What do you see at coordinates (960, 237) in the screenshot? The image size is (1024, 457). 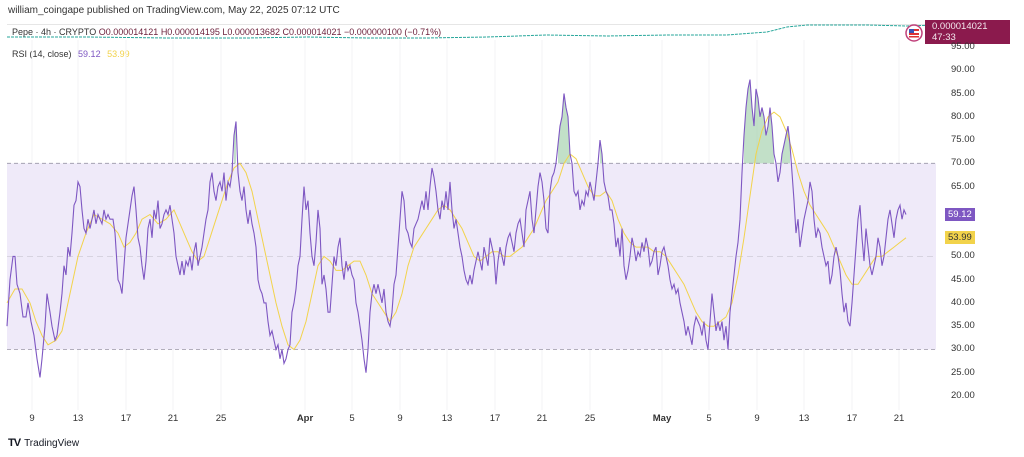 I see `ma-value-badge: 53.99` at bounding box center [960, 237].